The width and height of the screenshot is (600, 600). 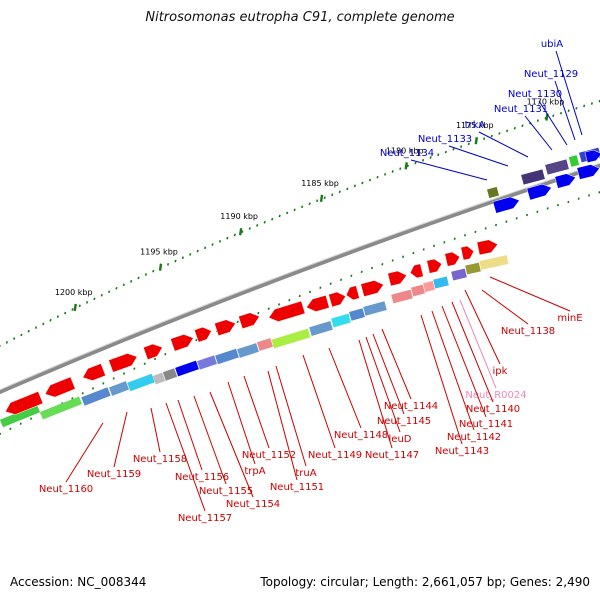 I want to click on forward-gene-label: Neut_1133, so click(x=445, y=139).